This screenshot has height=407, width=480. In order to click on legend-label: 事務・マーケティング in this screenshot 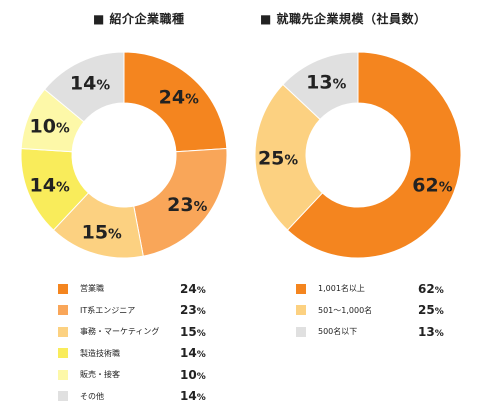, I will do `click(130, 331)`.